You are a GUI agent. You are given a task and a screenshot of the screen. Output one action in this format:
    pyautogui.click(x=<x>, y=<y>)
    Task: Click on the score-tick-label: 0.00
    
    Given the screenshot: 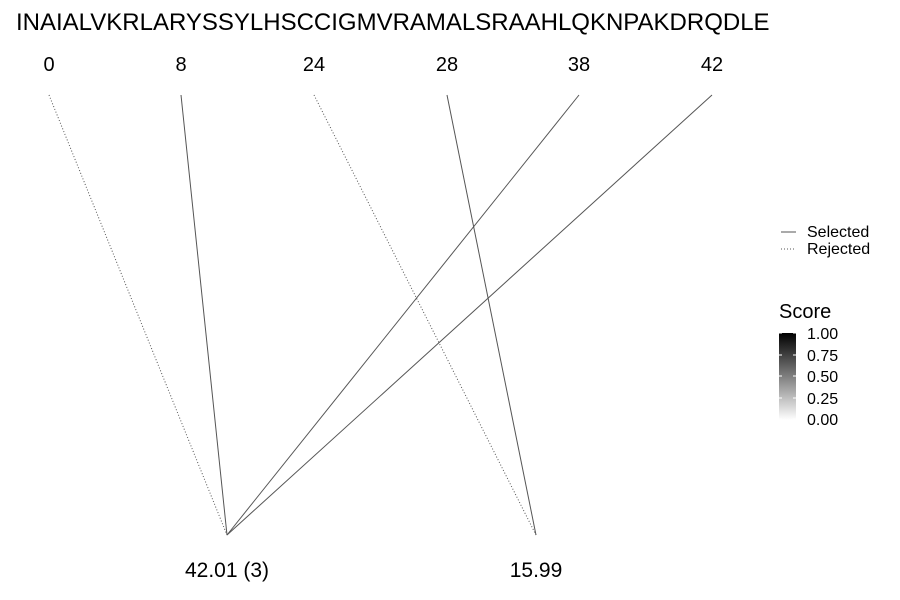 What is the action you would take?
    pyautogui.click(x=822, y=420)
    